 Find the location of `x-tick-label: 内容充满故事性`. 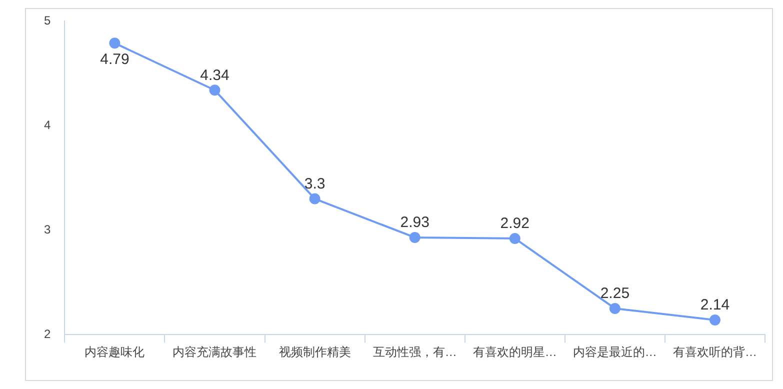

x-tick-label: 内容充满故事性 is located at coordinates (214, 352).